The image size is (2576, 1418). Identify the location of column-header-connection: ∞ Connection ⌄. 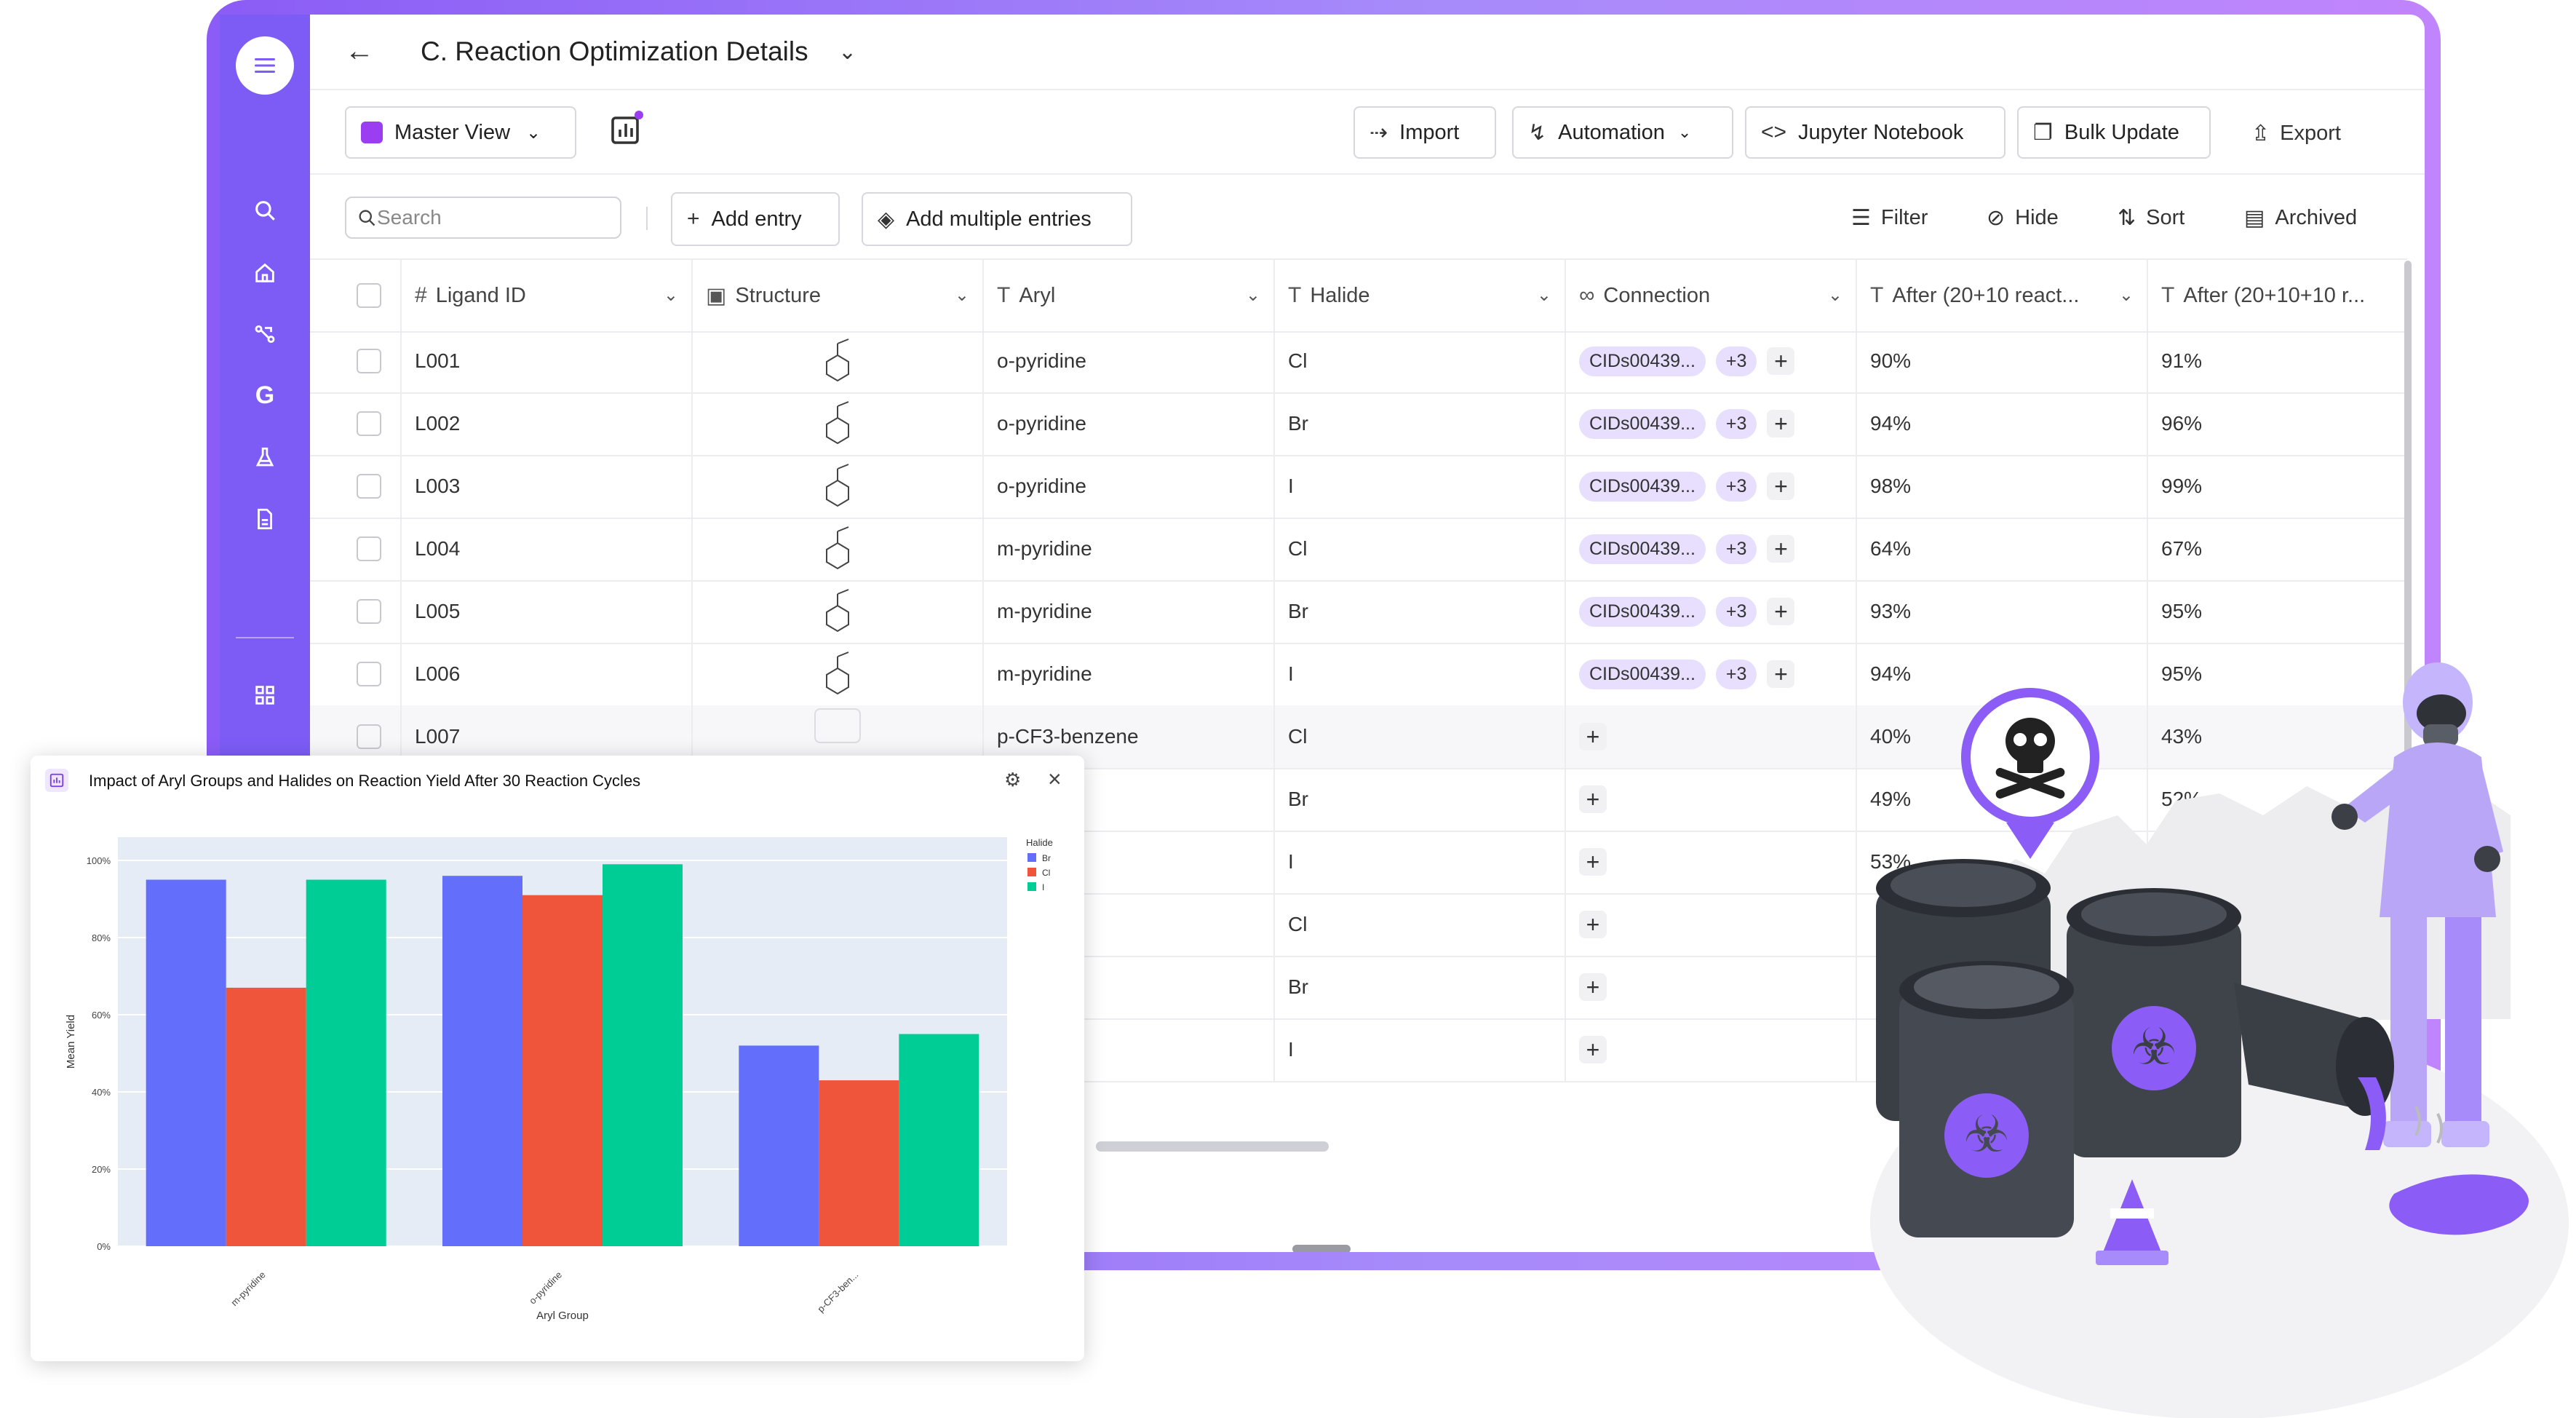
(1711, 296).